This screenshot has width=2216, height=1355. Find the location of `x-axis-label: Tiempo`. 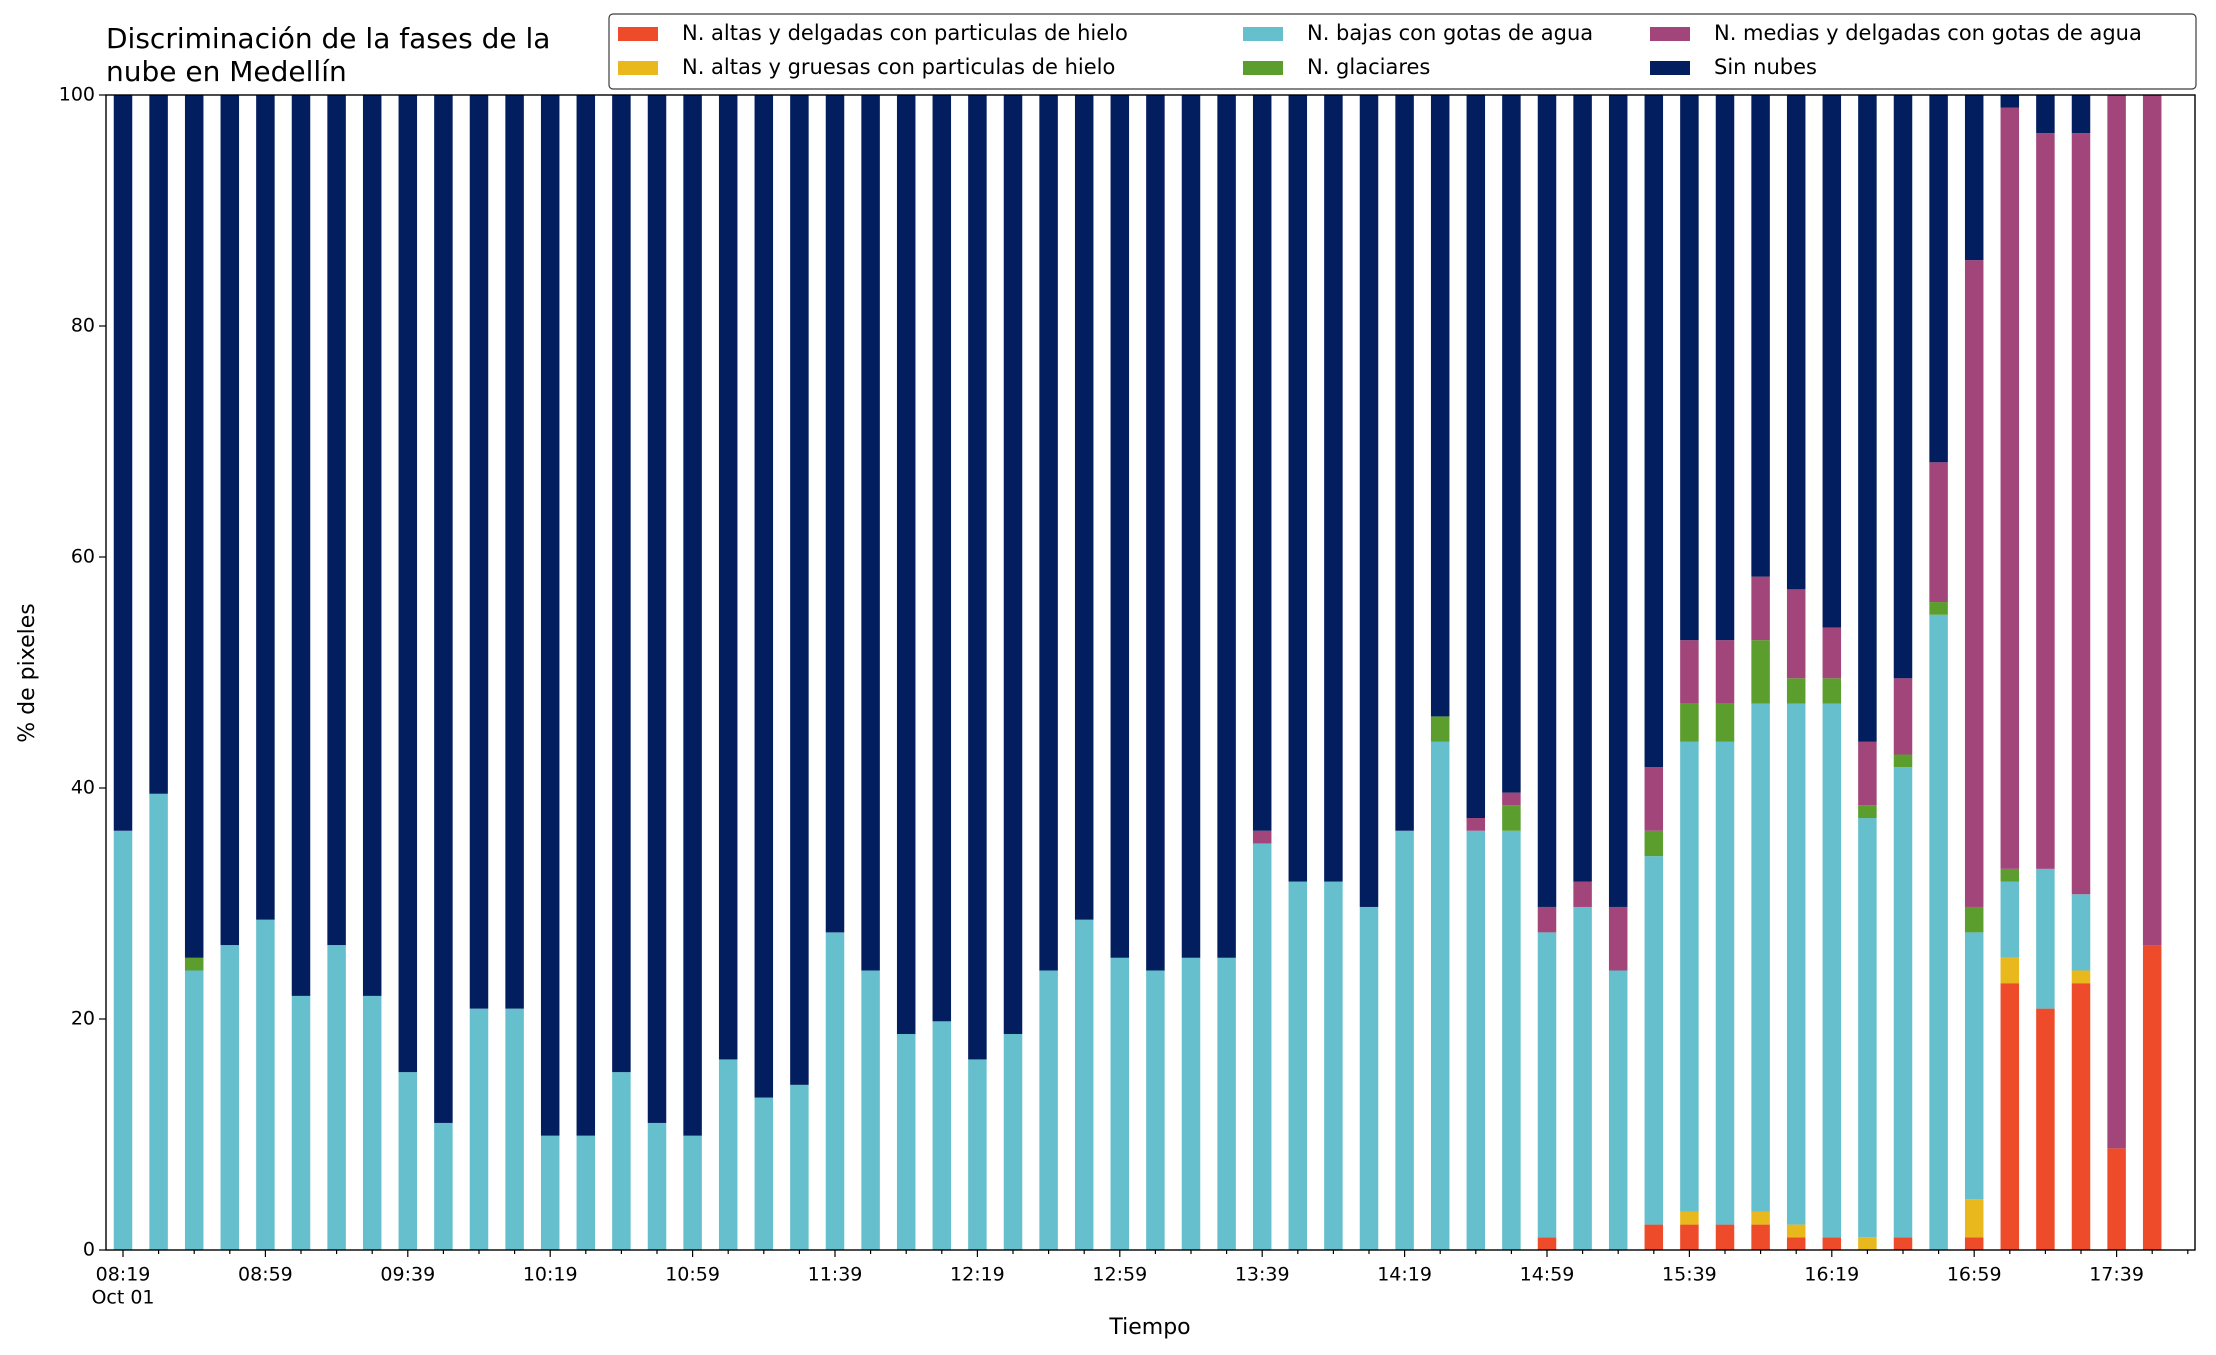

x-axis-label: Tiempo is located at coordinates (1149, 1327).